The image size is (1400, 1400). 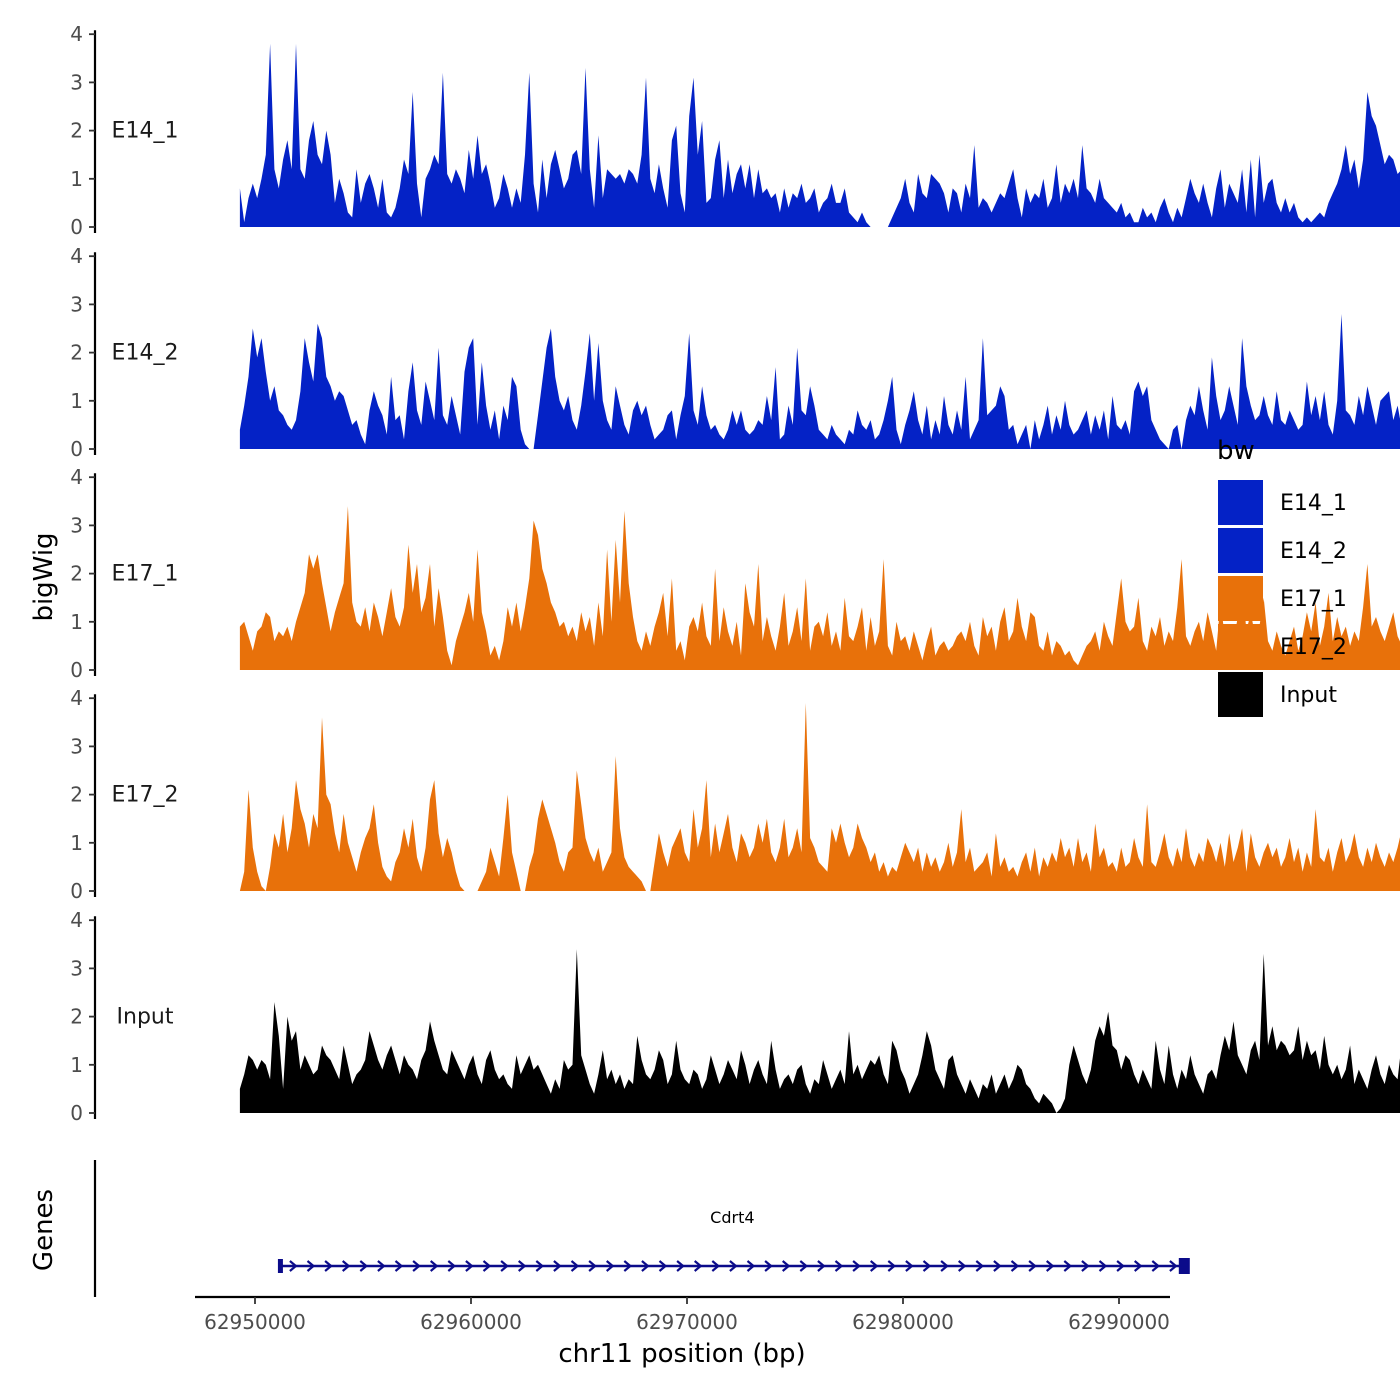 What do you see at coordinates (1236, 451) in the screenshot?
I see `legend-title: bw` at bounding box center [1236, 451].